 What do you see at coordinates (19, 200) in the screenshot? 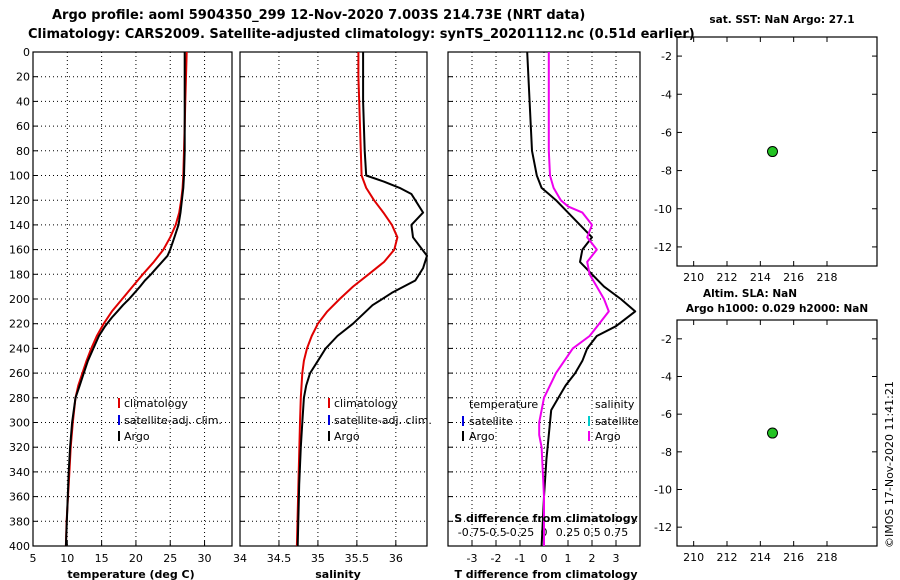
I see `y-tick-label: 120` at bounding box center [19, 200].